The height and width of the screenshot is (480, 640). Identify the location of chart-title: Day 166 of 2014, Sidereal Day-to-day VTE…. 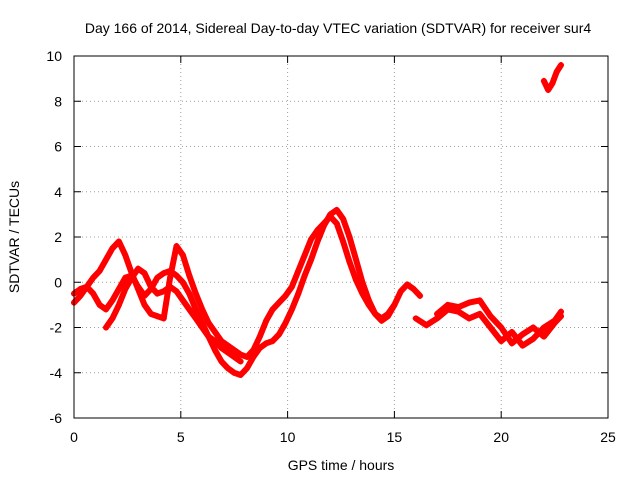
(338, 28).